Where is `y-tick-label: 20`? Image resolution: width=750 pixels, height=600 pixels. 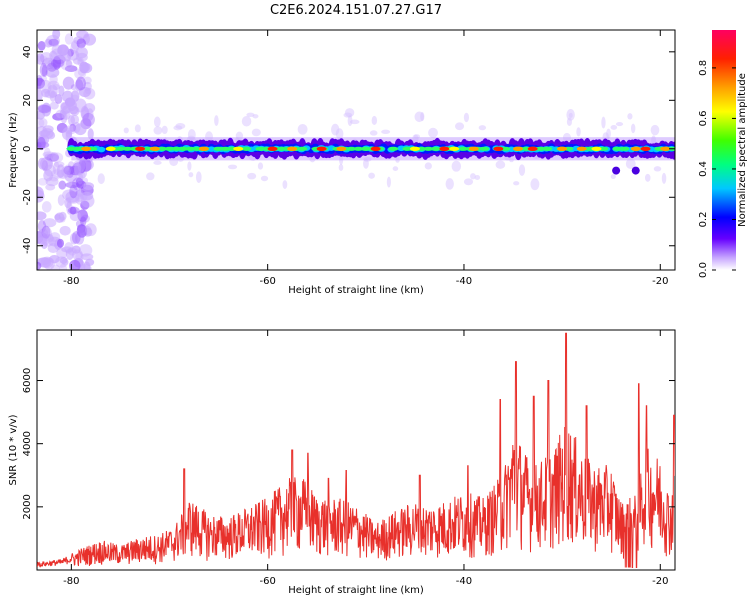 y-tick-label: 20 is located at coordinates (27, 100).